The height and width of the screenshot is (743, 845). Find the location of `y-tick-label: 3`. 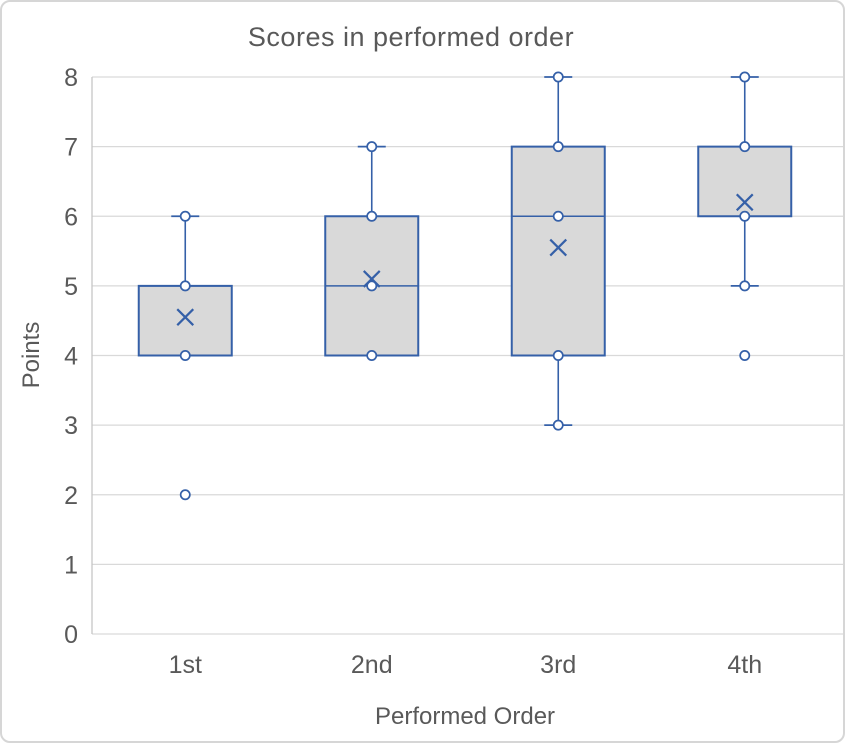

y-tick-label: 3 is located at coordinates (71, 426).